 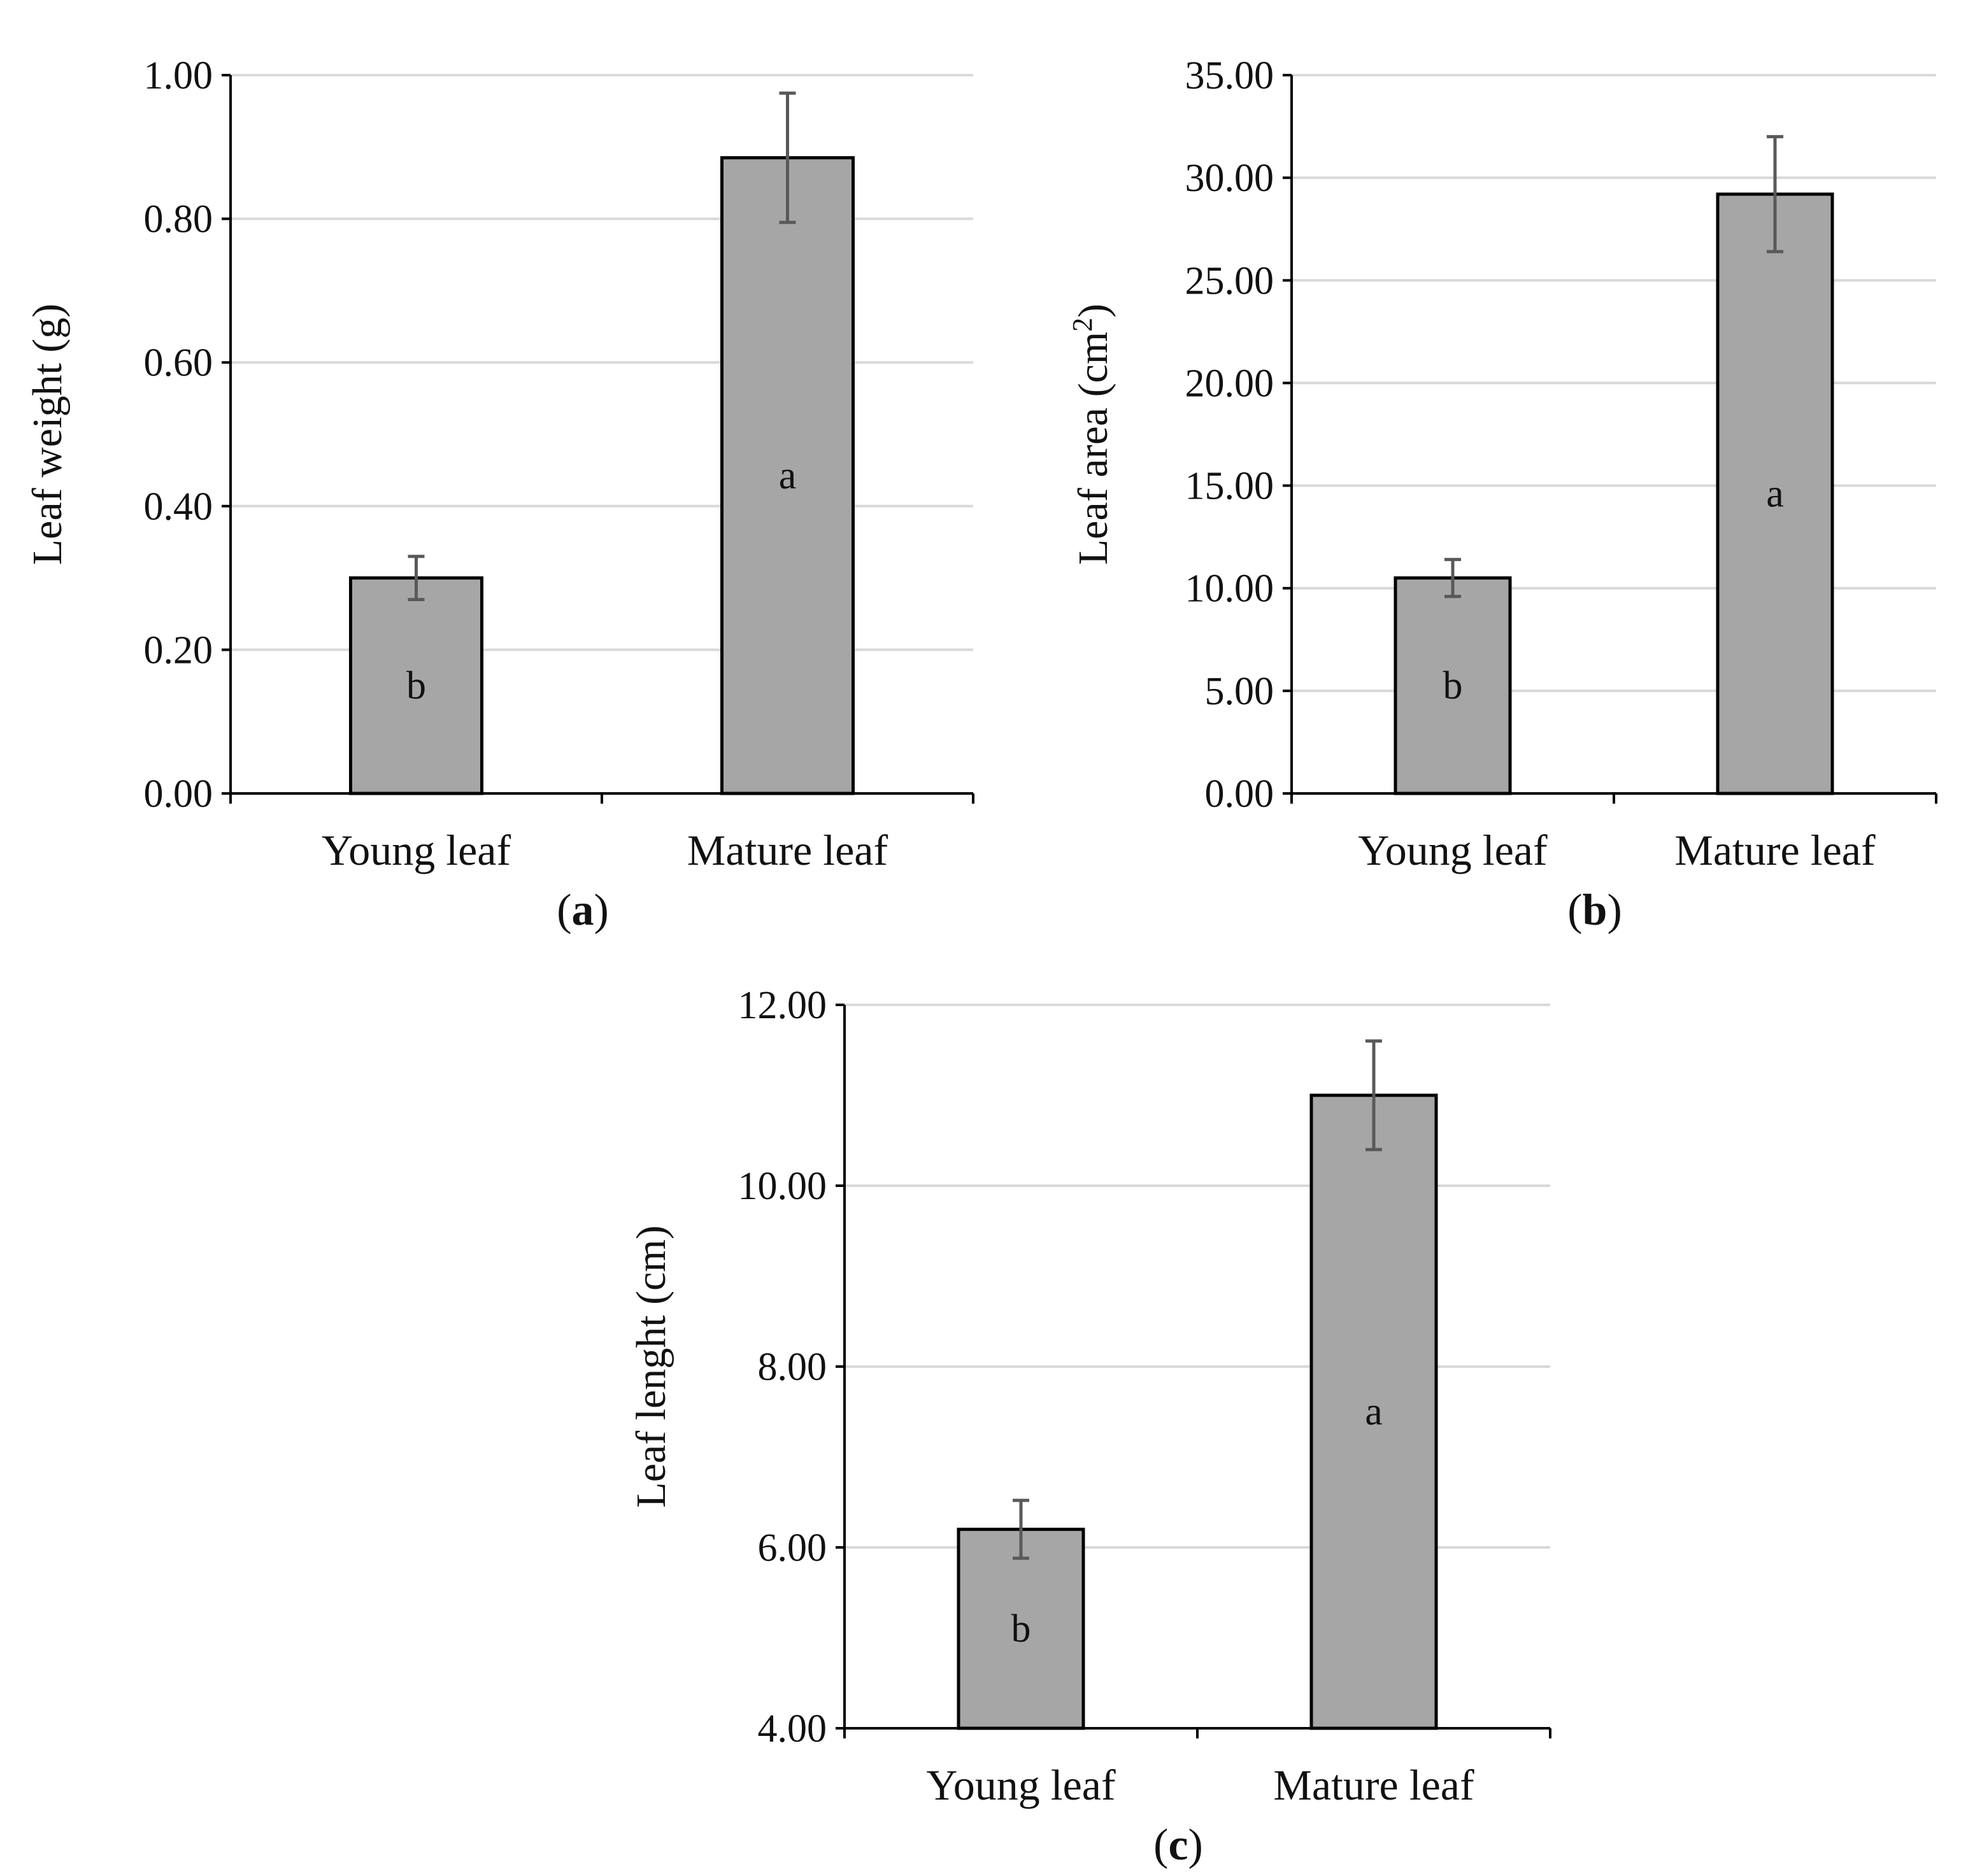 What do you see at coordinates (1239, 691) in the screenshot?
I see `y-tick-label: 5.00` at bounding box center [1239, 691].